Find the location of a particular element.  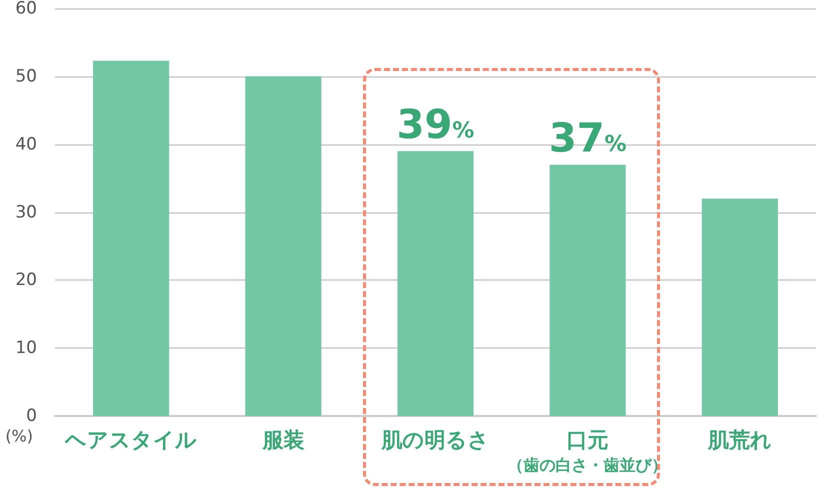

y-tick-label: 40 is located at coordinates (26, 144).